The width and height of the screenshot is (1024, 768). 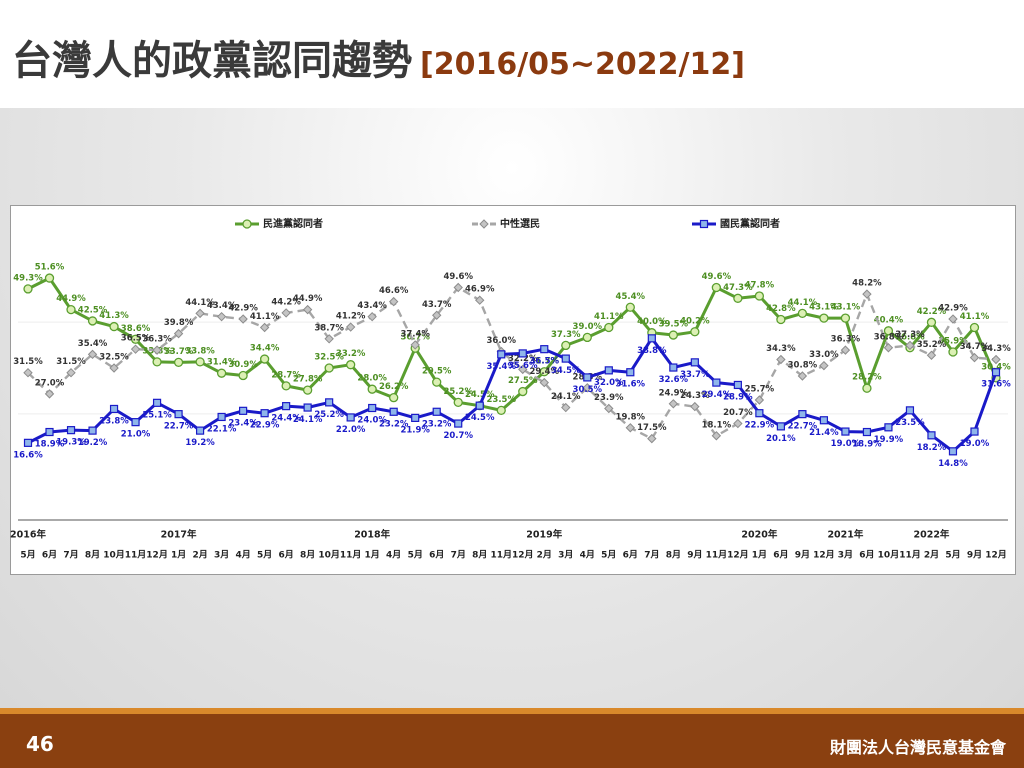 What do you see at coordinates (609, 383) in the screenshot?
I see `data-label: 32.0%` at bounding box center [609, 383].